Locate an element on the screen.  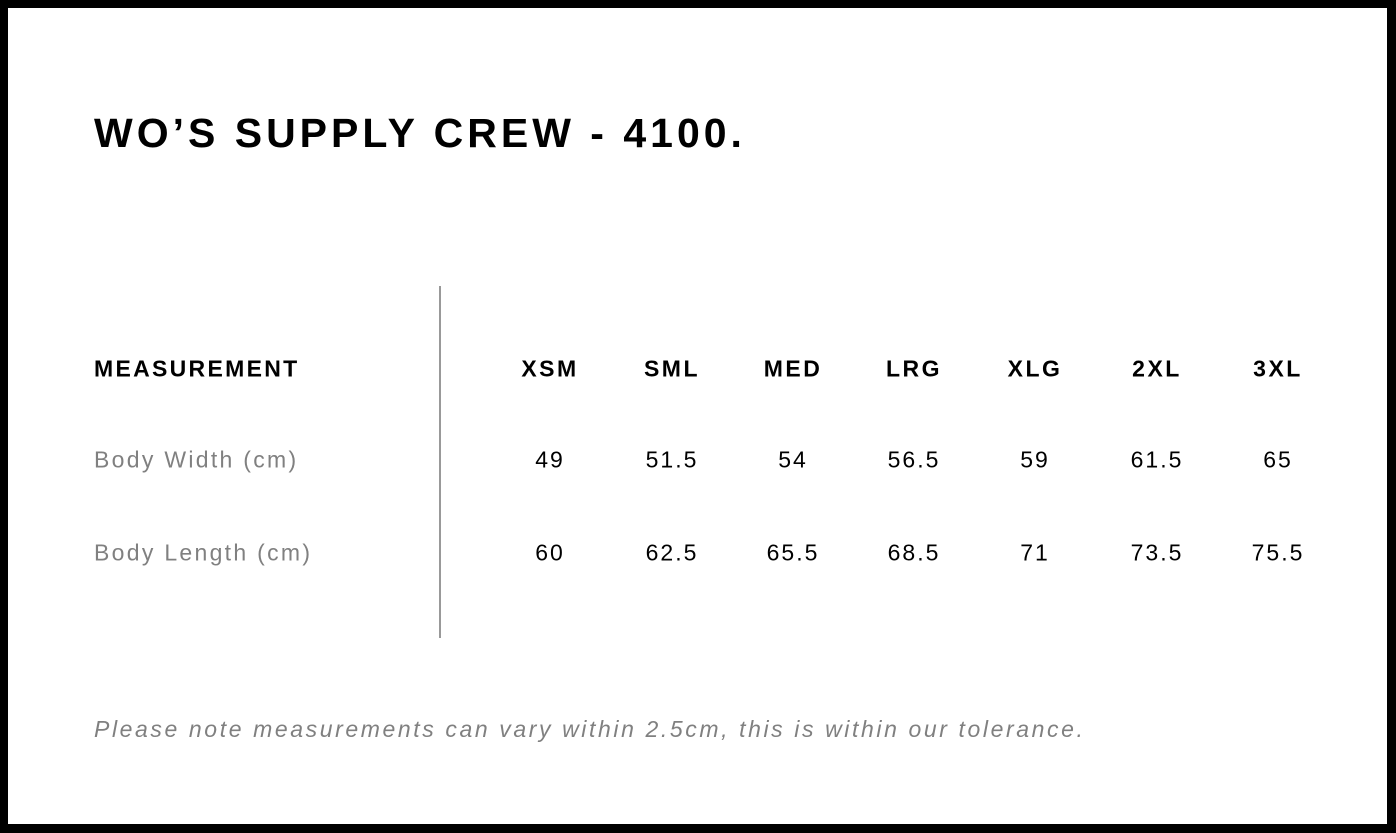
table-cell: 65.5 is located at coordinates (793, 552).